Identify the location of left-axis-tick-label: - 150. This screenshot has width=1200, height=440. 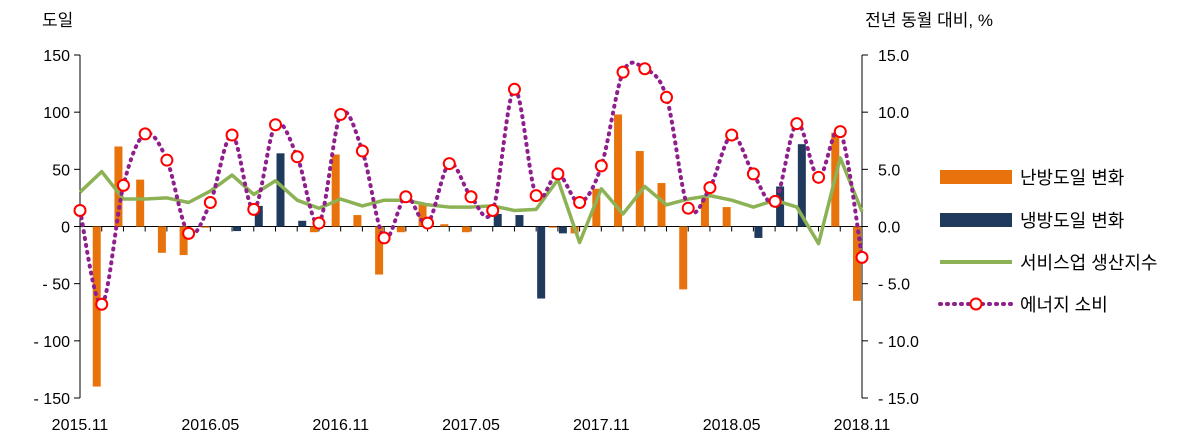
(52, 399).